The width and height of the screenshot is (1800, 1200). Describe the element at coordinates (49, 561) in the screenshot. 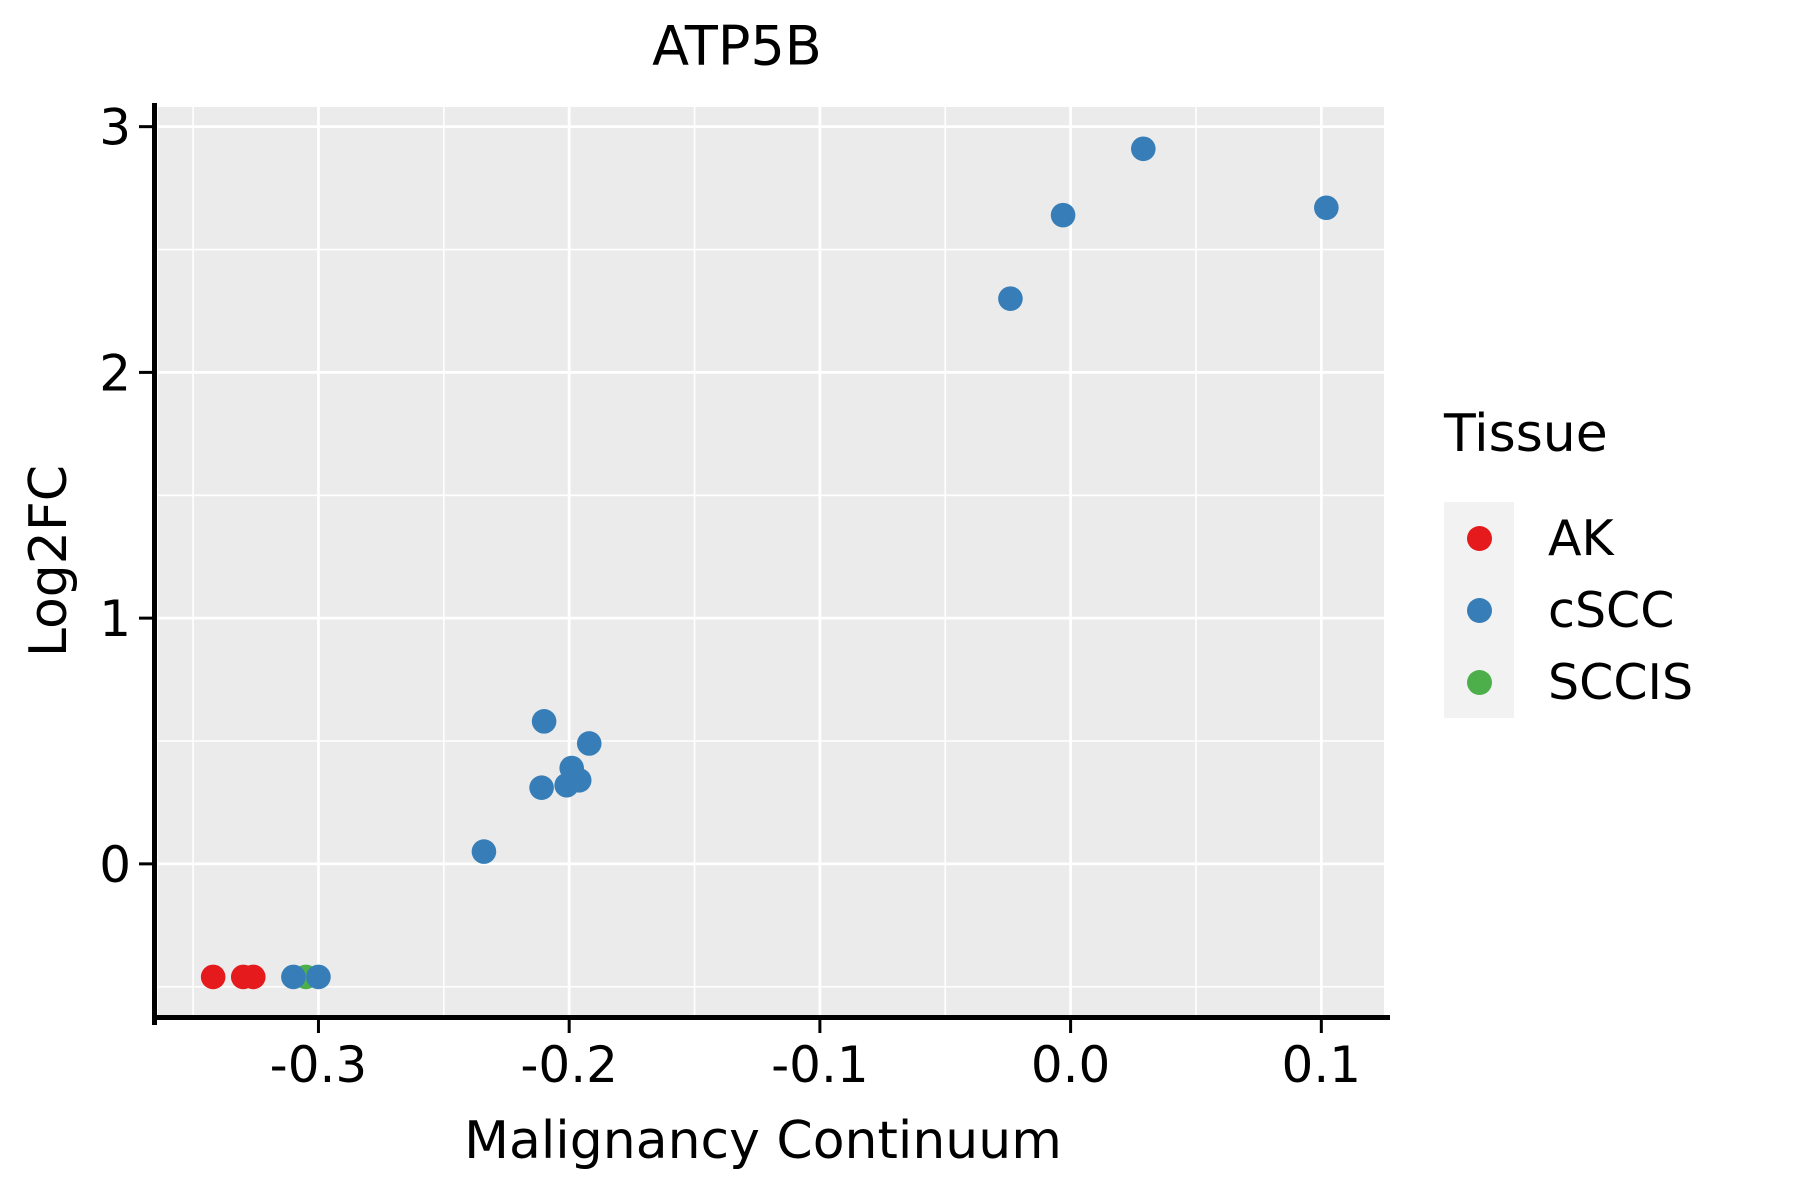

I see `y-axis-title: Log2FC` at that location.